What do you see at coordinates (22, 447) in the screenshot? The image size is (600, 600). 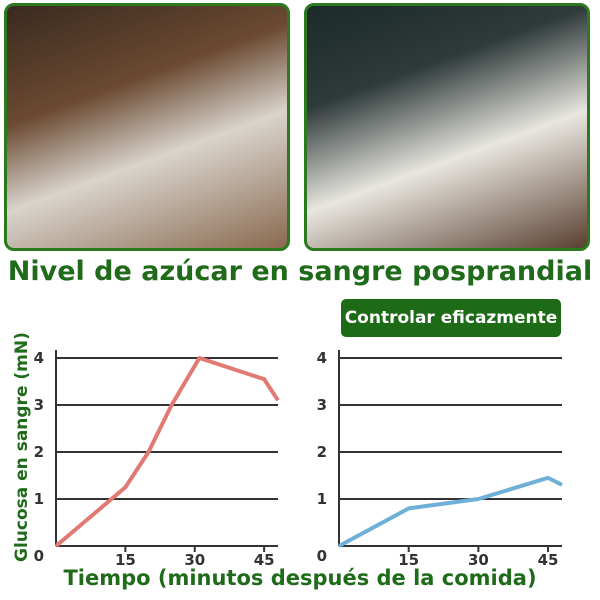 I see `y-axis-label: Glucosa en sangre (mN)` at bounding box center [22, 447].